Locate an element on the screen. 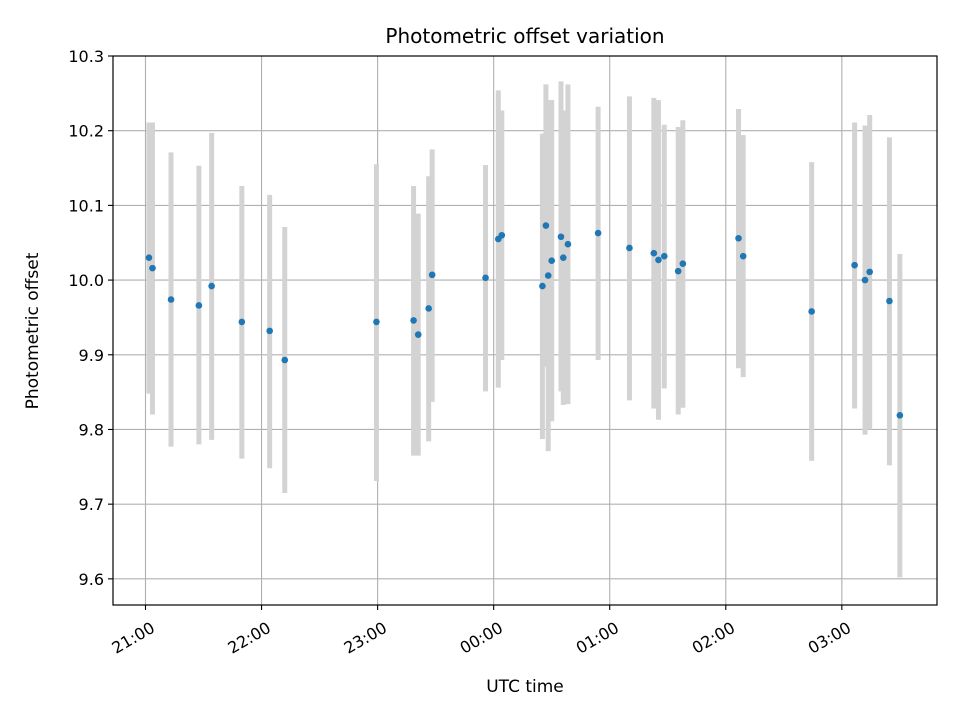  y-axis: 9.6 9.7 9.8 9.9 10.0 10.1 10.2 10.3 is located at coordinates (90, 318).